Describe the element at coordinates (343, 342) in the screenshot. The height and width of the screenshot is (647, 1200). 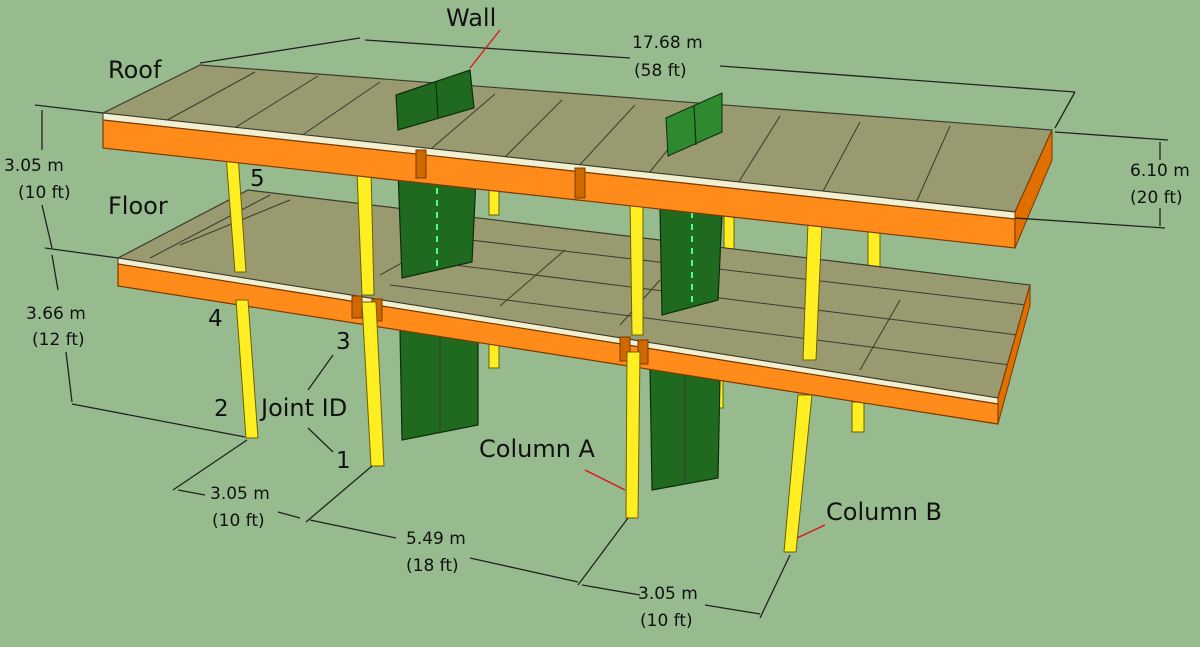
I see `joint-3-label: 3` at that location.